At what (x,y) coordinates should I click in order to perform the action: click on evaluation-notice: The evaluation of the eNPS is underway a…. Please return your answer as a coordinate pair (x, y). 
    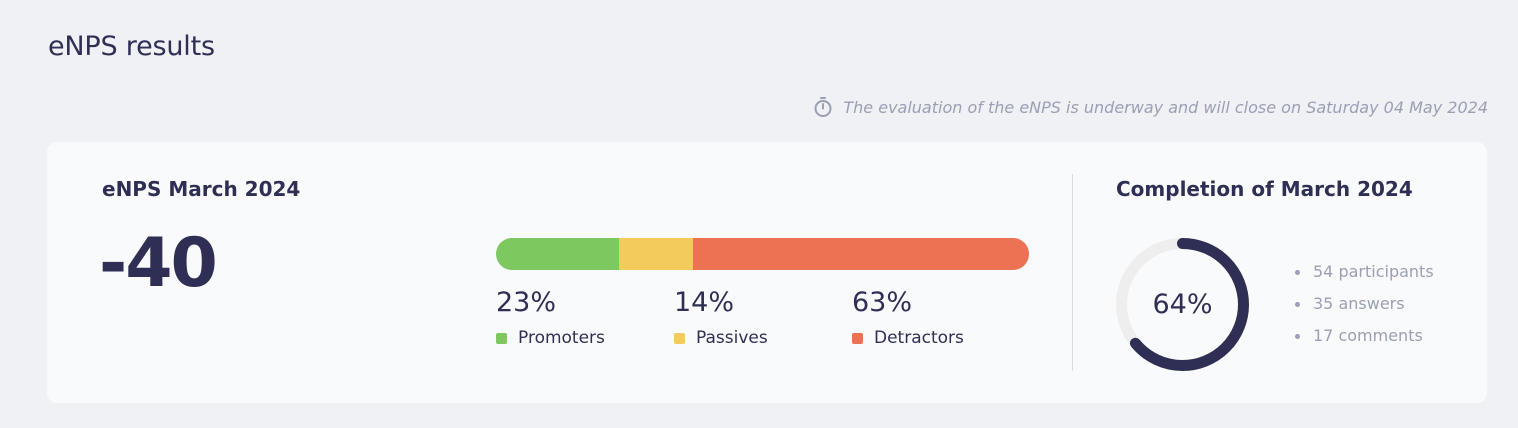
    Looking at the image, I should click on (1150, 107).